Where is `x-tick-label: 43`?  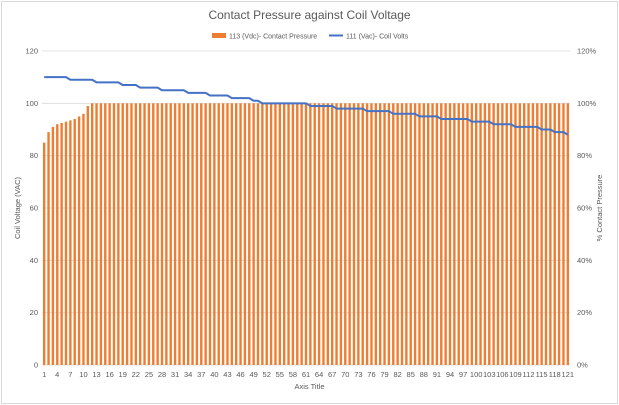 x-tick-label: 43 is located at coordinates (227, 374).